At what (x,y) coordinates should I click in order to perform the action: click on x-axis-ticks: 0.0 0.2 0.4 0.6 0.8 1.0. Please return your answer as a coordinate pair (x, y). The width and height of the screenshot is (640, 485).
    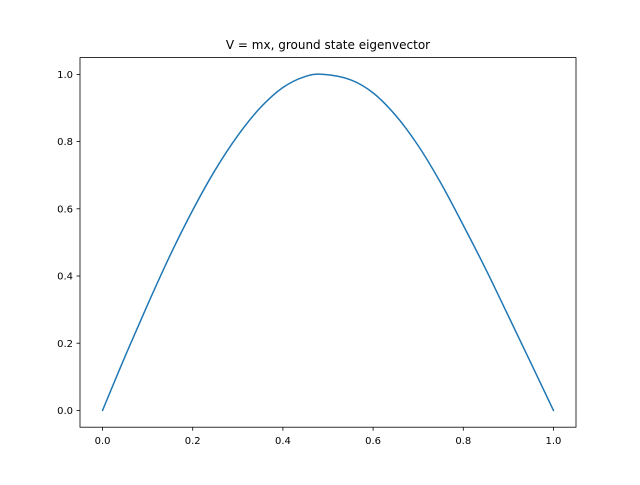
    Looking at the image, I should click on (328, 437).